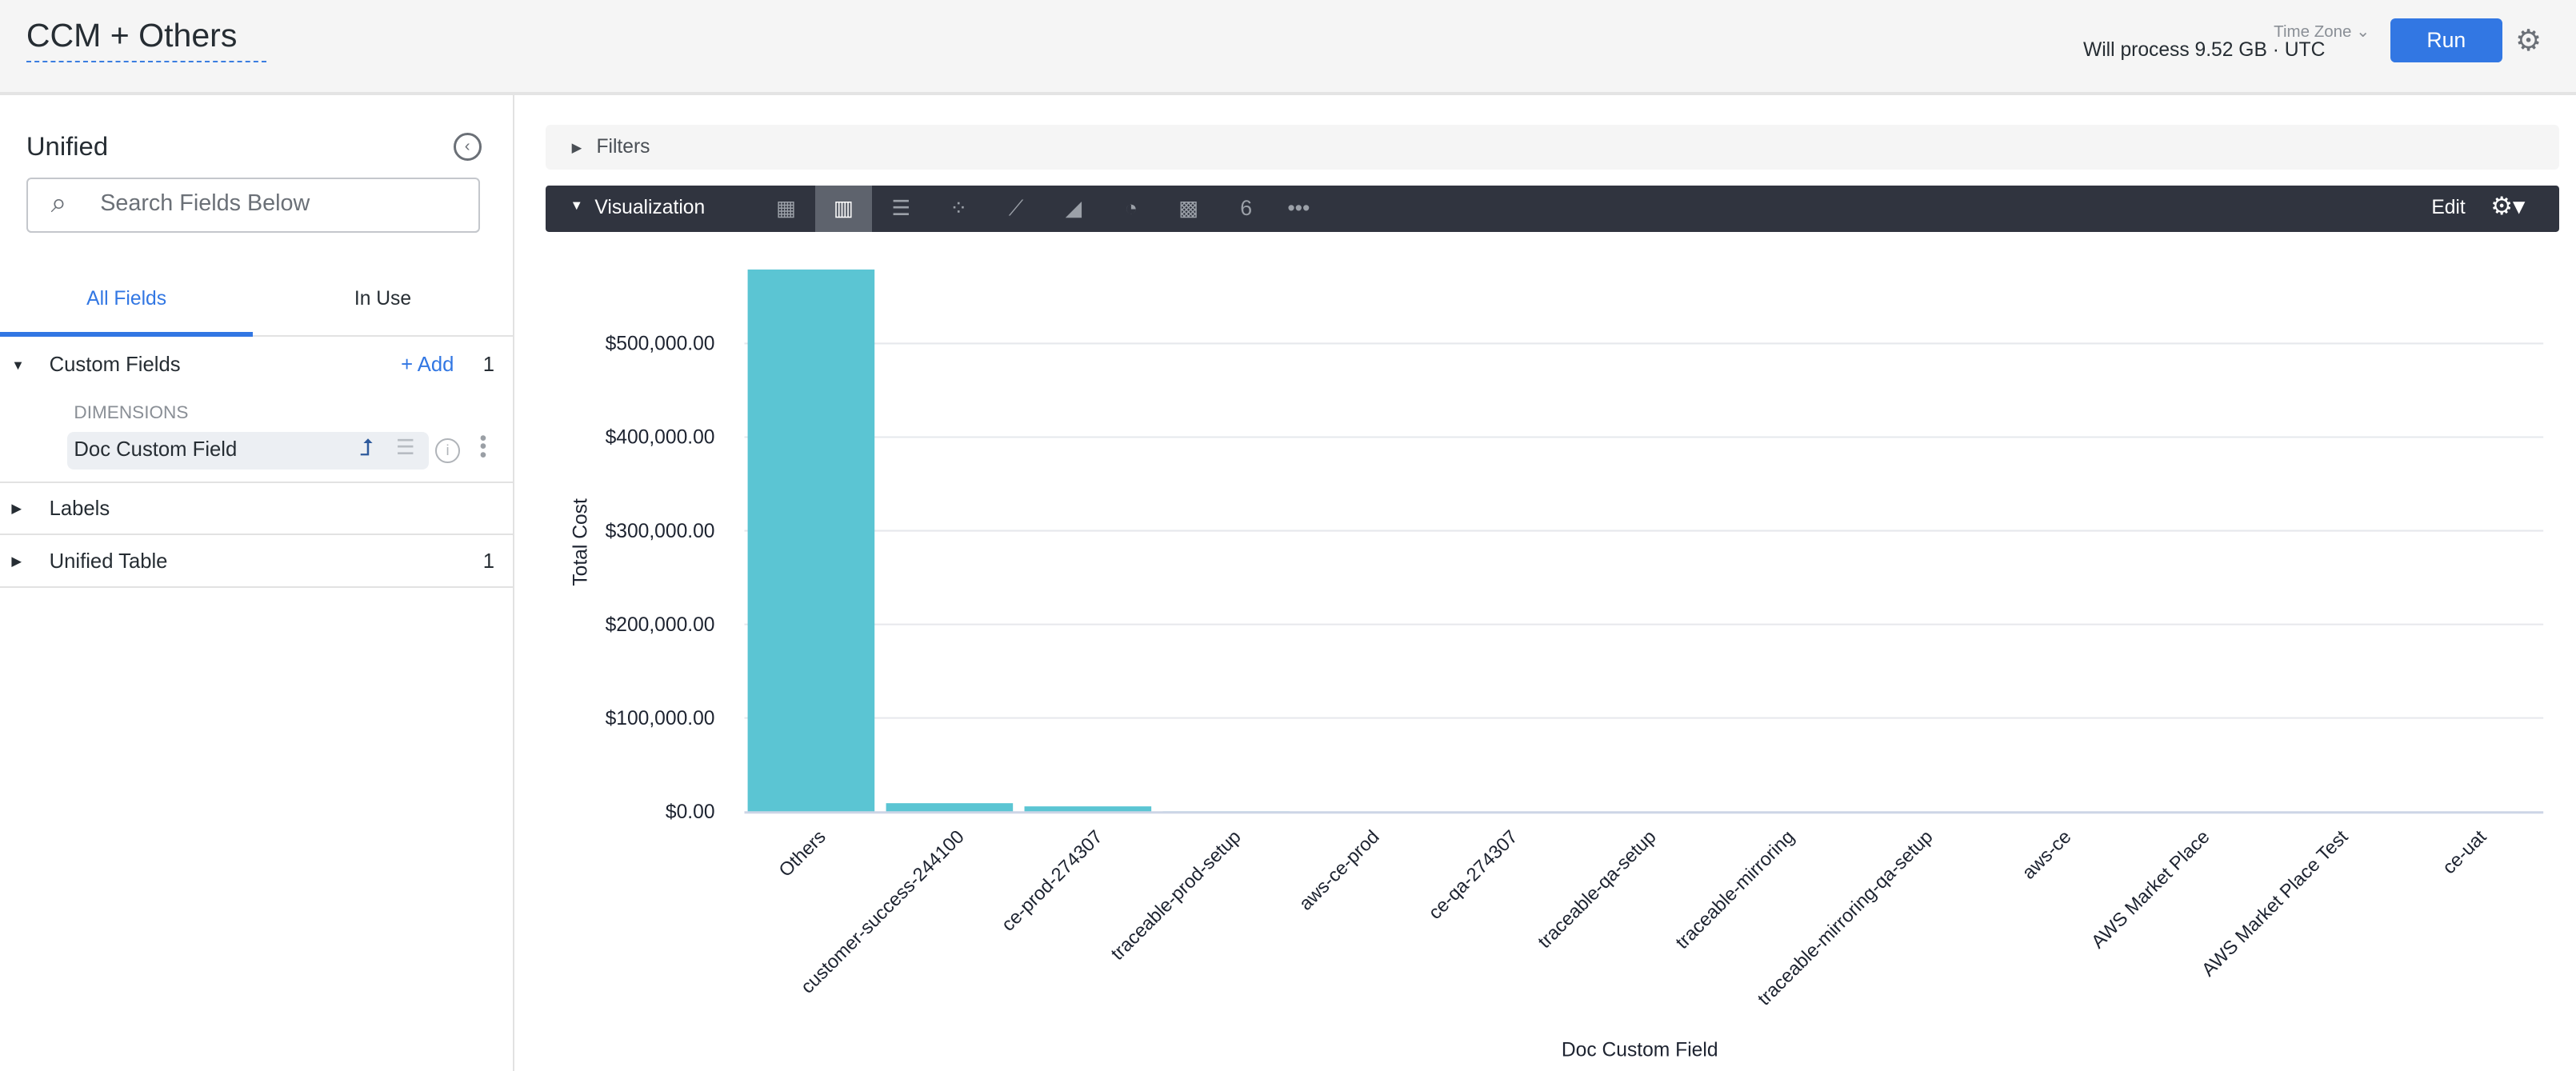 The width and height of the screenshot is (2576, 1071). What do you see at coordinates (901, 209) in the screenshot?
I see `bar-chart-icon: ☰` at bounding box center [901, 209].